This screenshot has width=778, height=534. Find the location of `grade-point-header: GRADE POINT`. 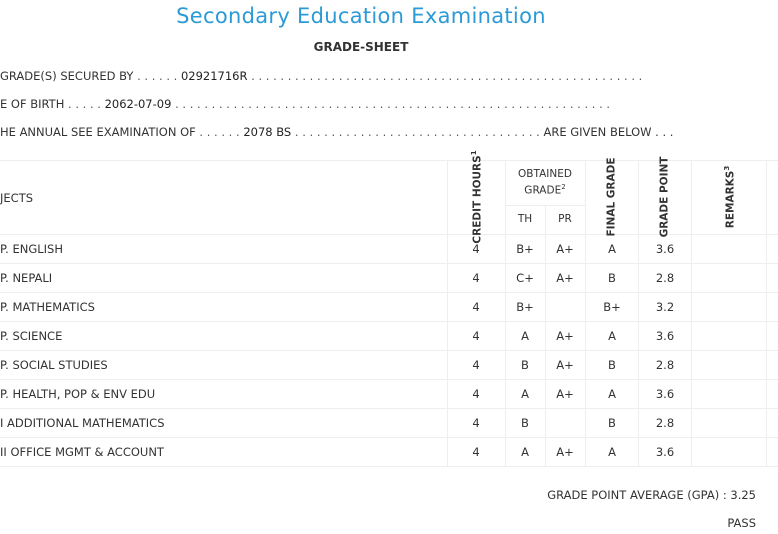

grade-point-header: GRADE POINT is located at coordinates (664, 197).